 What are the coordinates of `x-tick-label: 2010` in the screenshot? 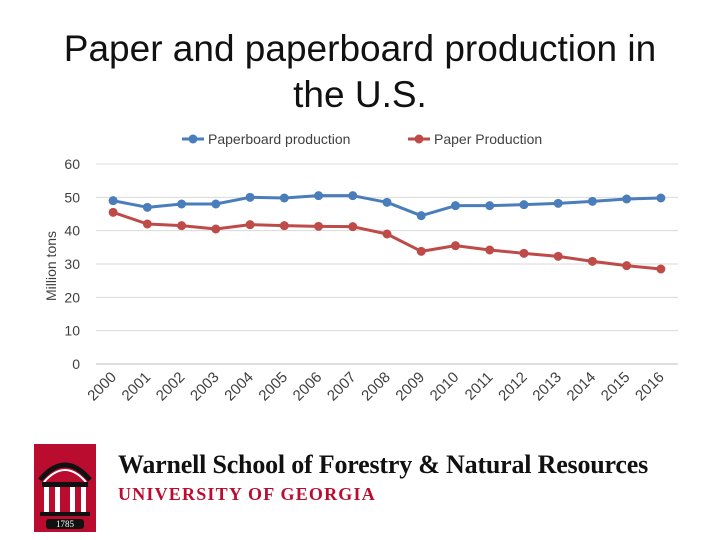 It's located at (445, 387).